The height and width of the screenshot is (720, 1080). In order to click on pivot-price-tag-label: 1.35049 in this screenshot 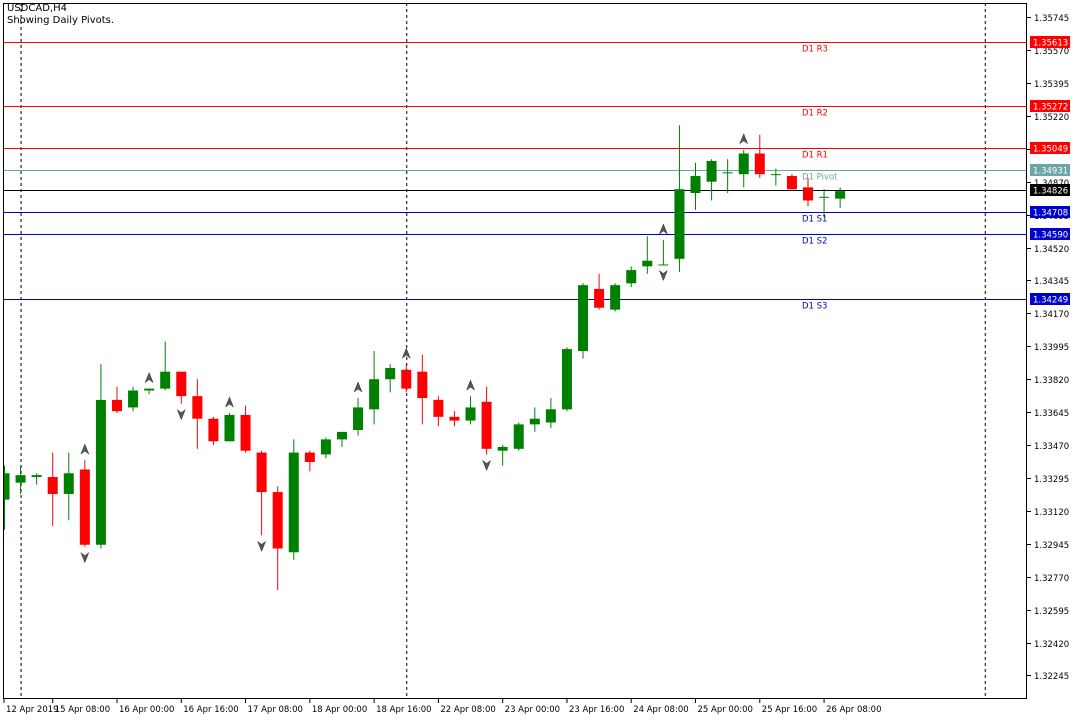, I will do `click(1050, 150)`.